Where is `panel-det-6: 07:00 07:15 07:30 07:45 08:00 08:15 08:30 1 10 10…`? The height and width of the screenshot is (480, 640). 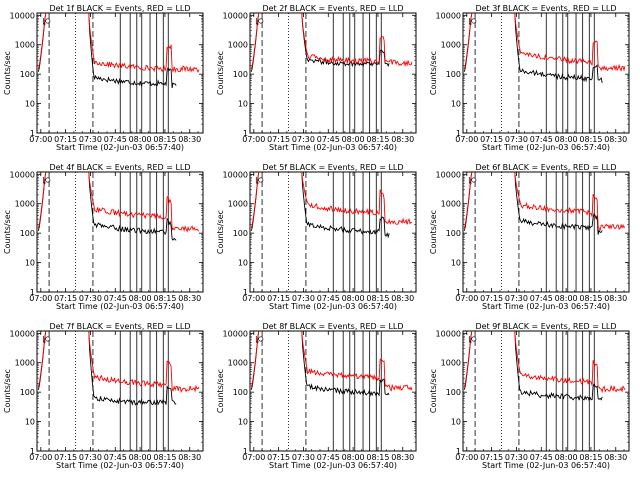
panel-det-6: 07:00 07:15 07:30 07:45 08:00 08:15 08:30 1 10 10… is located at coordinates (529, 237).